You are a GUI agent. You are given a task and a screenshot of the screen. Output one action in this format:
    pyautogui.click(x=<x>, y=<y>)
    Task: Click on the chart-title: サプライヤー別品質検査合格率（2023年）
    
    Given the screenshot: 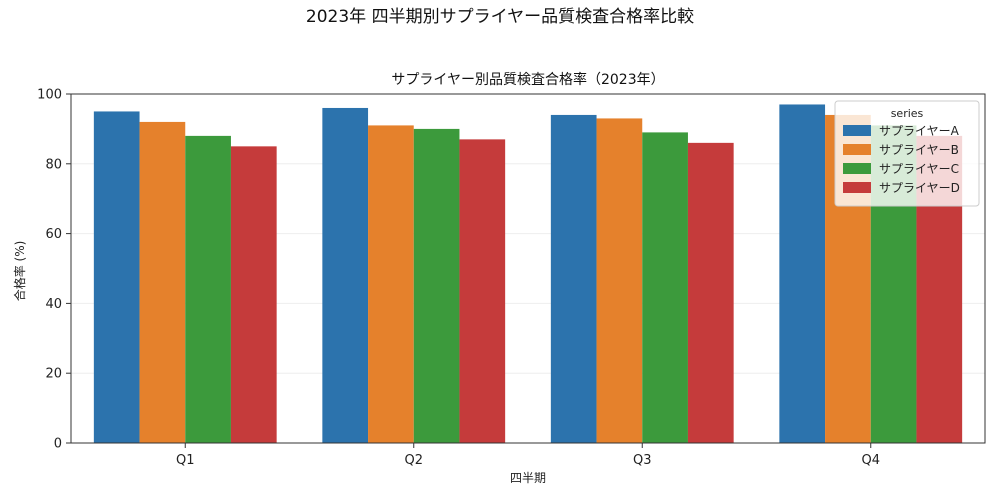 What is the action you would take?
    pyautogui.click(x=527, y=79)
    